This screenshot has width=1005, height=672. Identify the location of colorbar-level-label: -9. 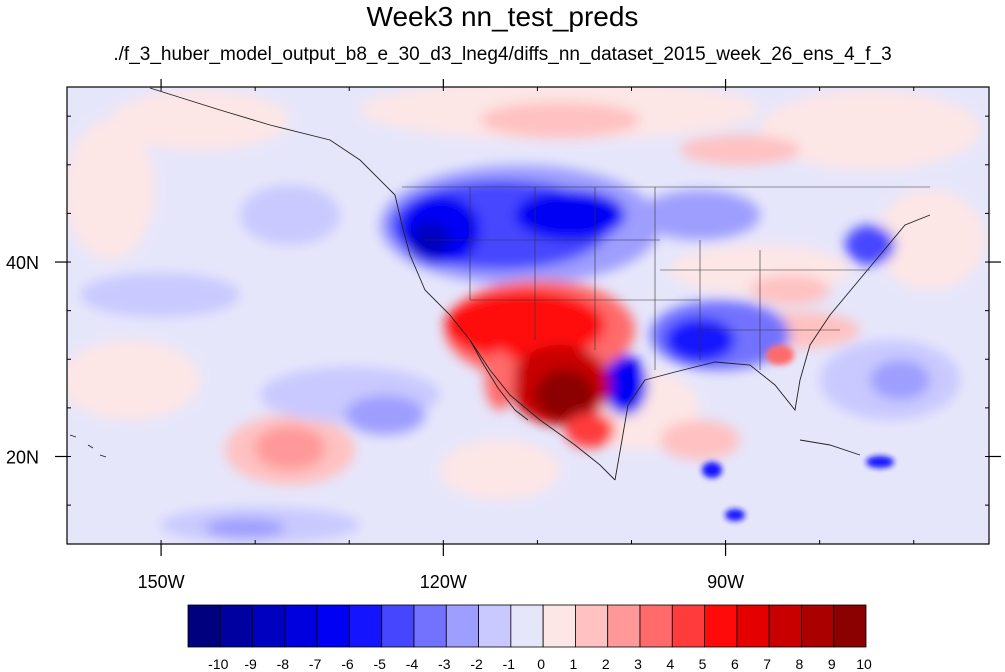
(250, 664).